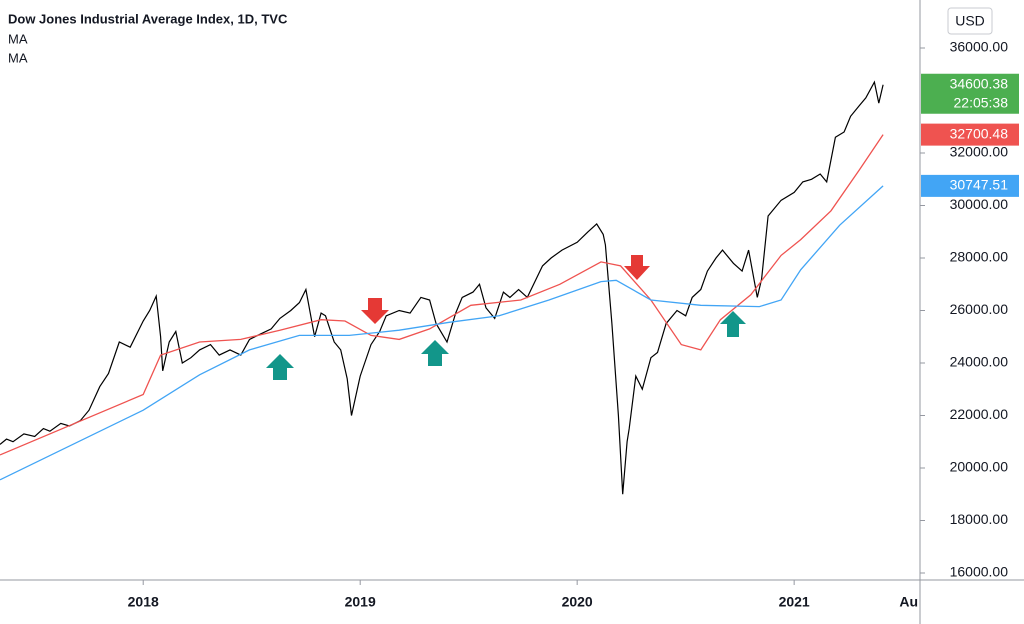 The image size is (1024, 624). I want to click on countdown-label: 22:05:38, so click(981, 102).